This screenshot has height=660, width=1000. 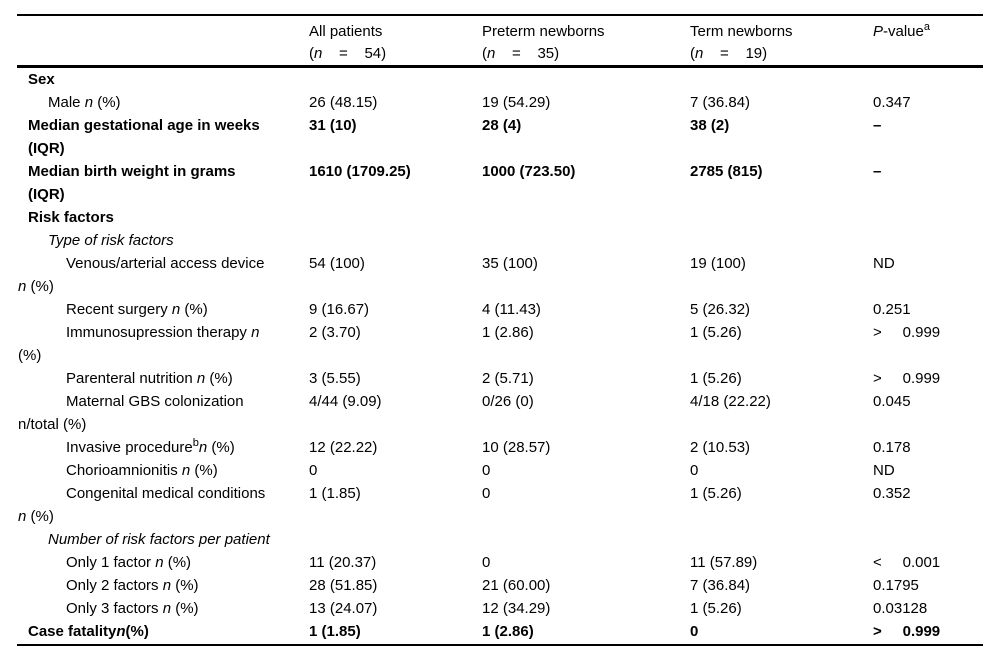 I want to click on column-header-all-patients: All patients (n = 54), so click(x=395, y=43).